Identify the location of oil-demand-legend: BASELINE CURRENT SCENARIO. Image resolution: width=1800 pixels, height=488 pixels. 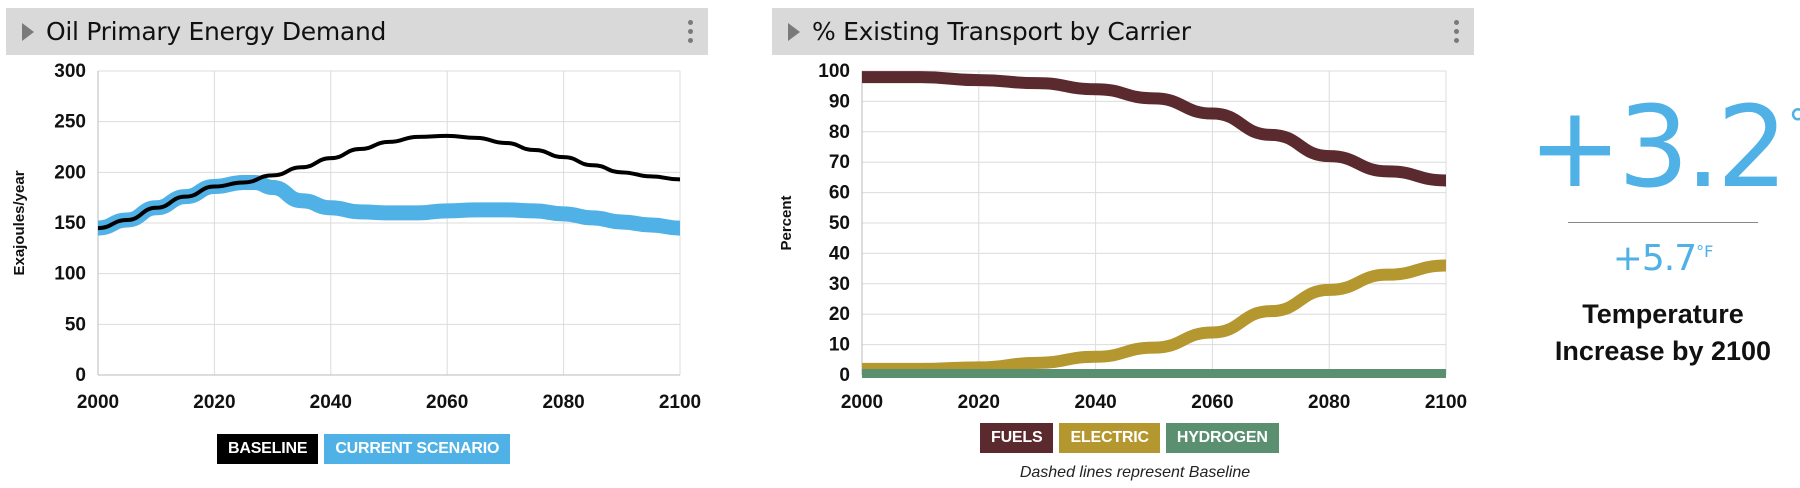
(364, 449).